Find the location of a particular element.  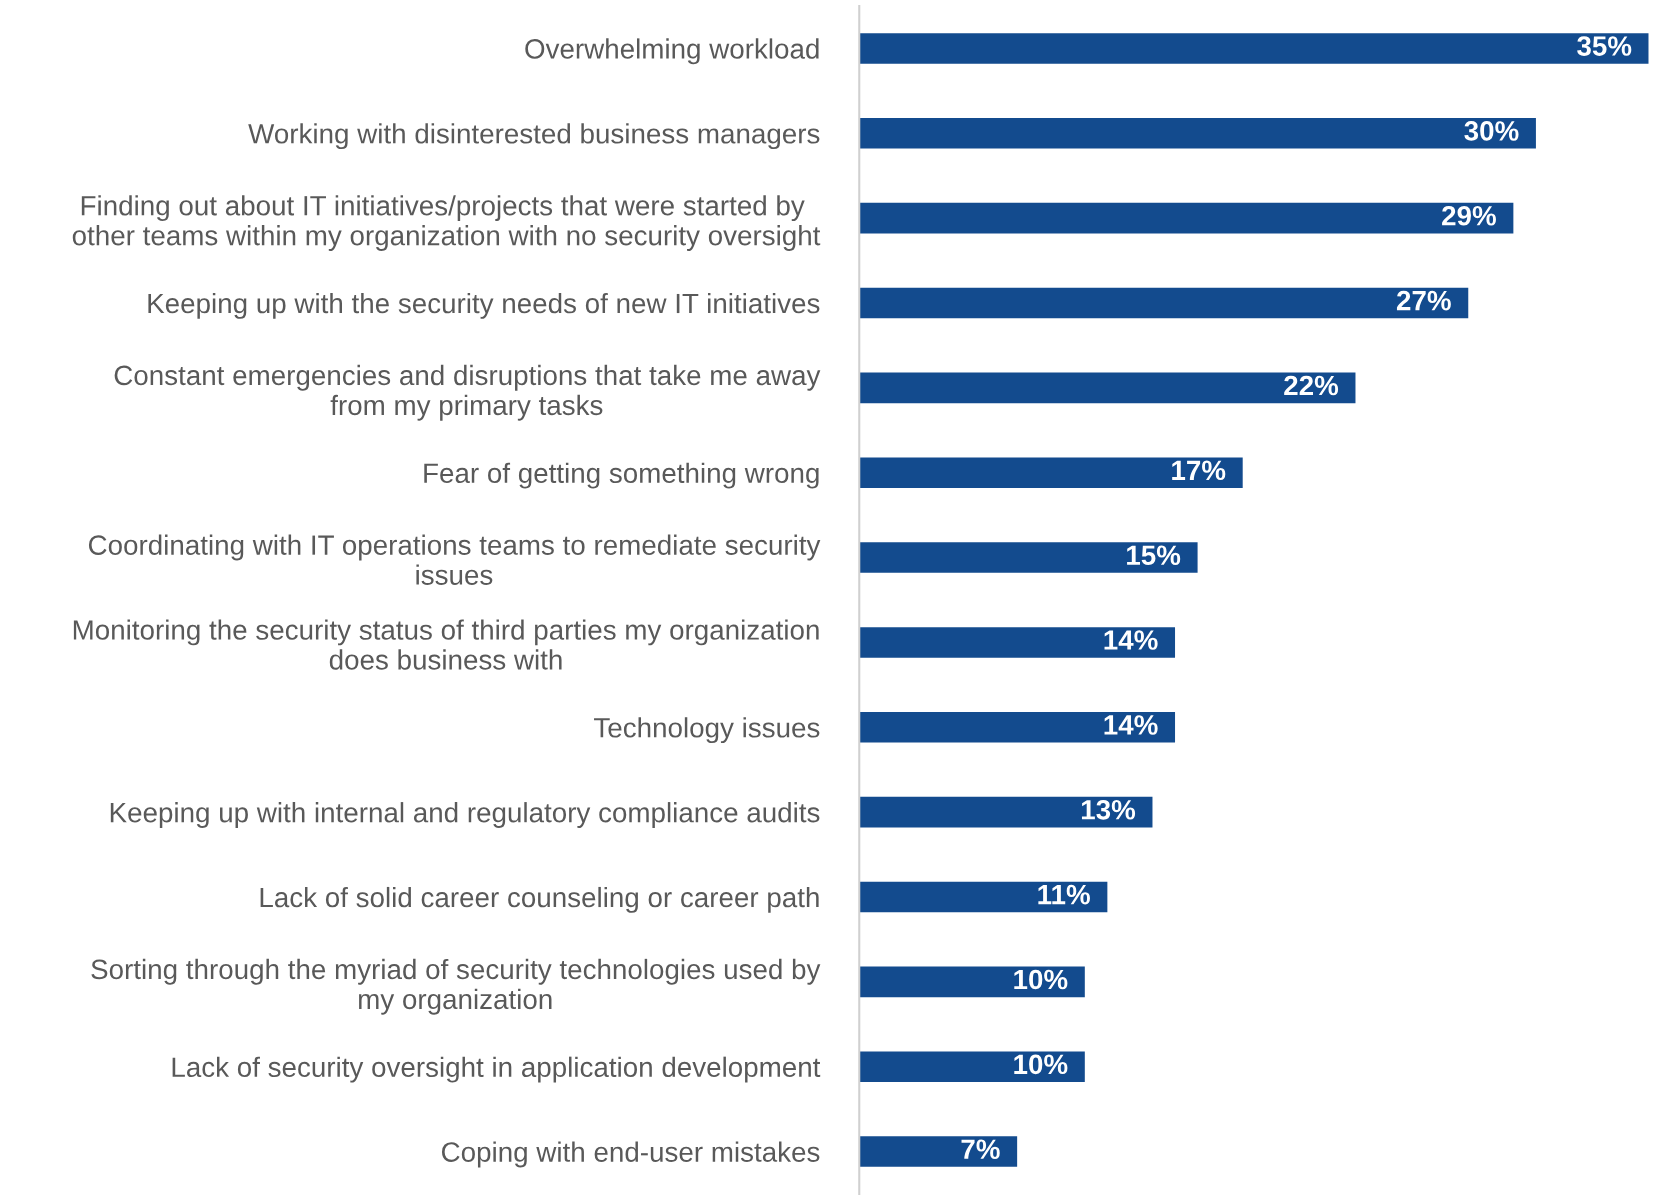

data-label: 22% is located at coordinates (1311, 385).